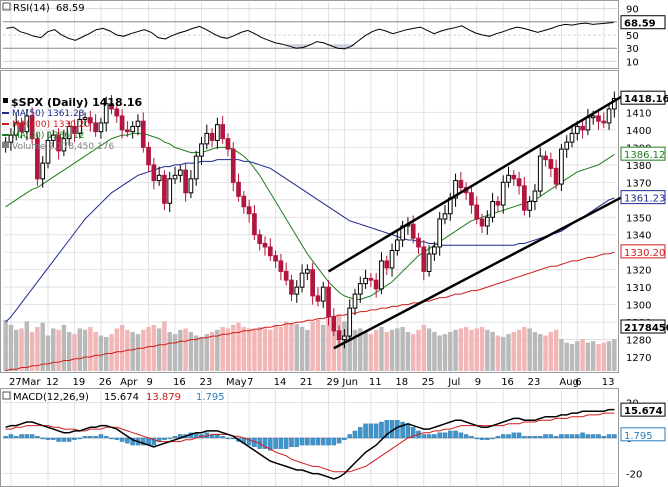  Describe the element at coordinates (638, 236) in the screenshot. I see `price-tick-label: 1340` at that location.